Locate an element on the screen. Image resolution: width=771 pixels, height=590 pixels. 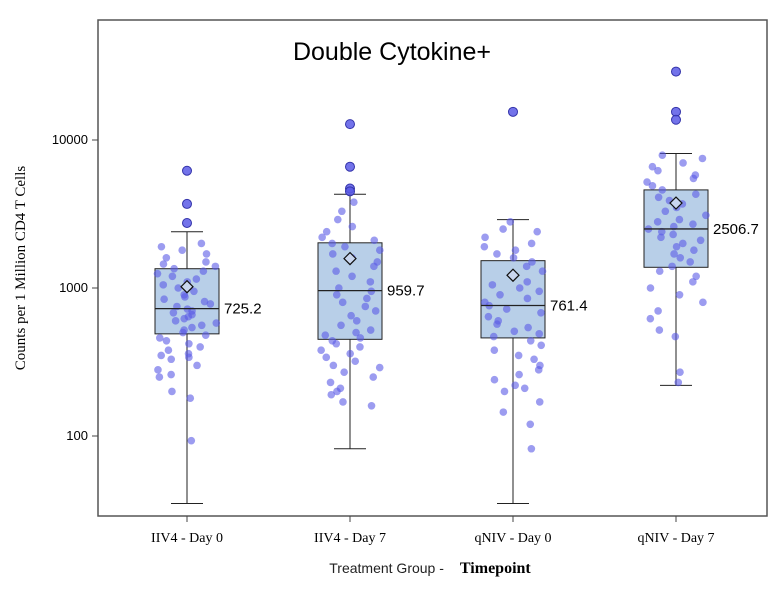
x-axis-label: Treatment Group - Timepoint is located at coordinates (430, 568).